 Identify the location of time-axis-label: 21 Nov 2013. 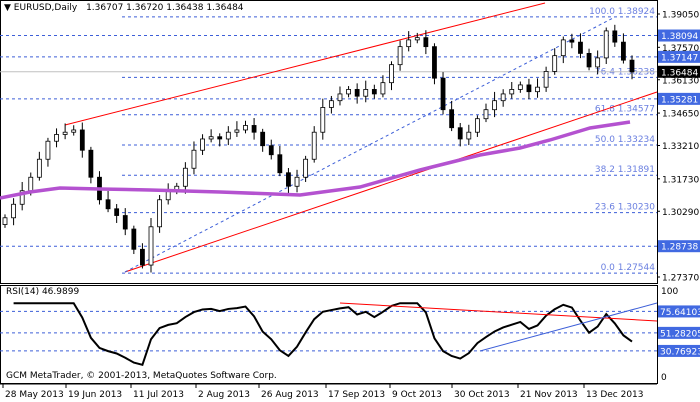
(549, 395).